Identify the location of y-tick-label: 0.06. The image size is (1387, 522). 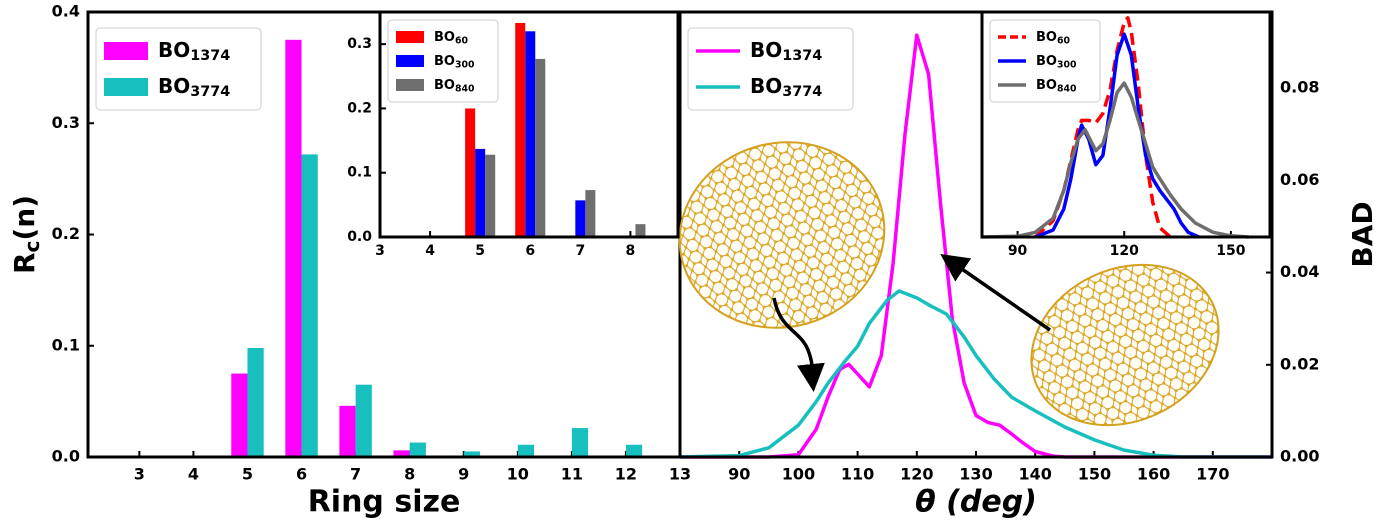
(1299, 179).